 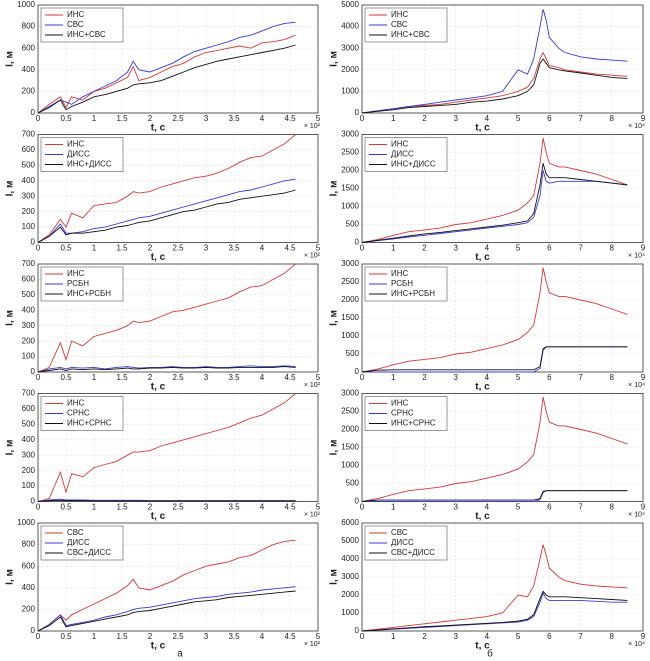 I want to click on axes-frame, so click(x=502, y=59).